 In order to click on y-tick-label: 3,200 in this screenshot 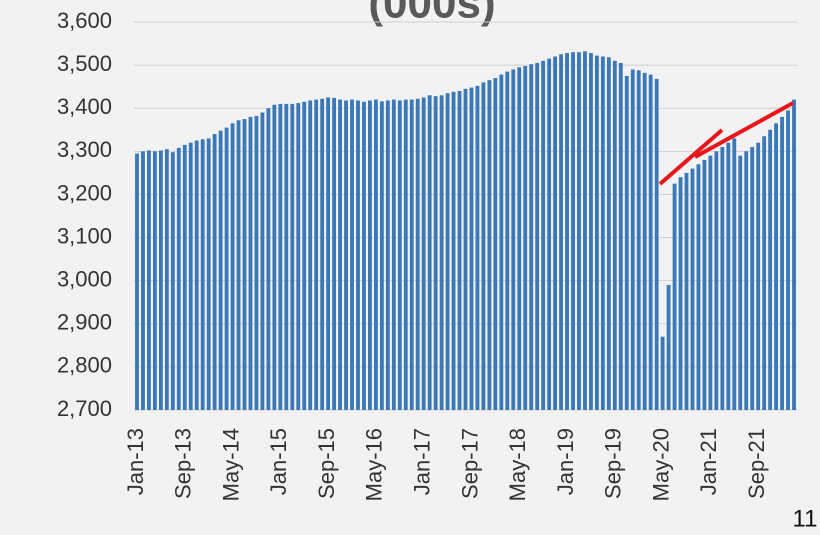, I will do `click(84, 192)`.